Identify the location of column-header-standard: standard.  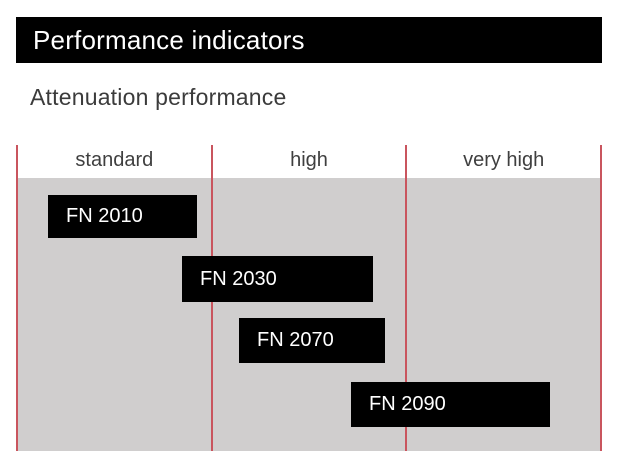
(114, 160).